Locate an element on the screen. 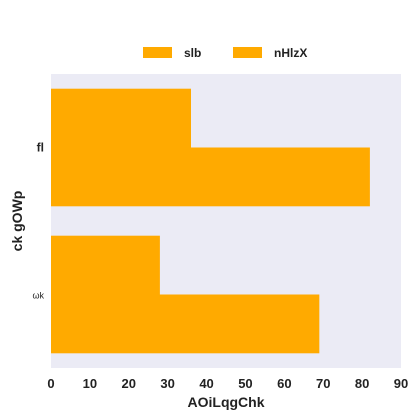 Image resolution: width=420 pixels, height=420 pixels. x-tick-label-7: 70 is located at coordinates (323, 383).